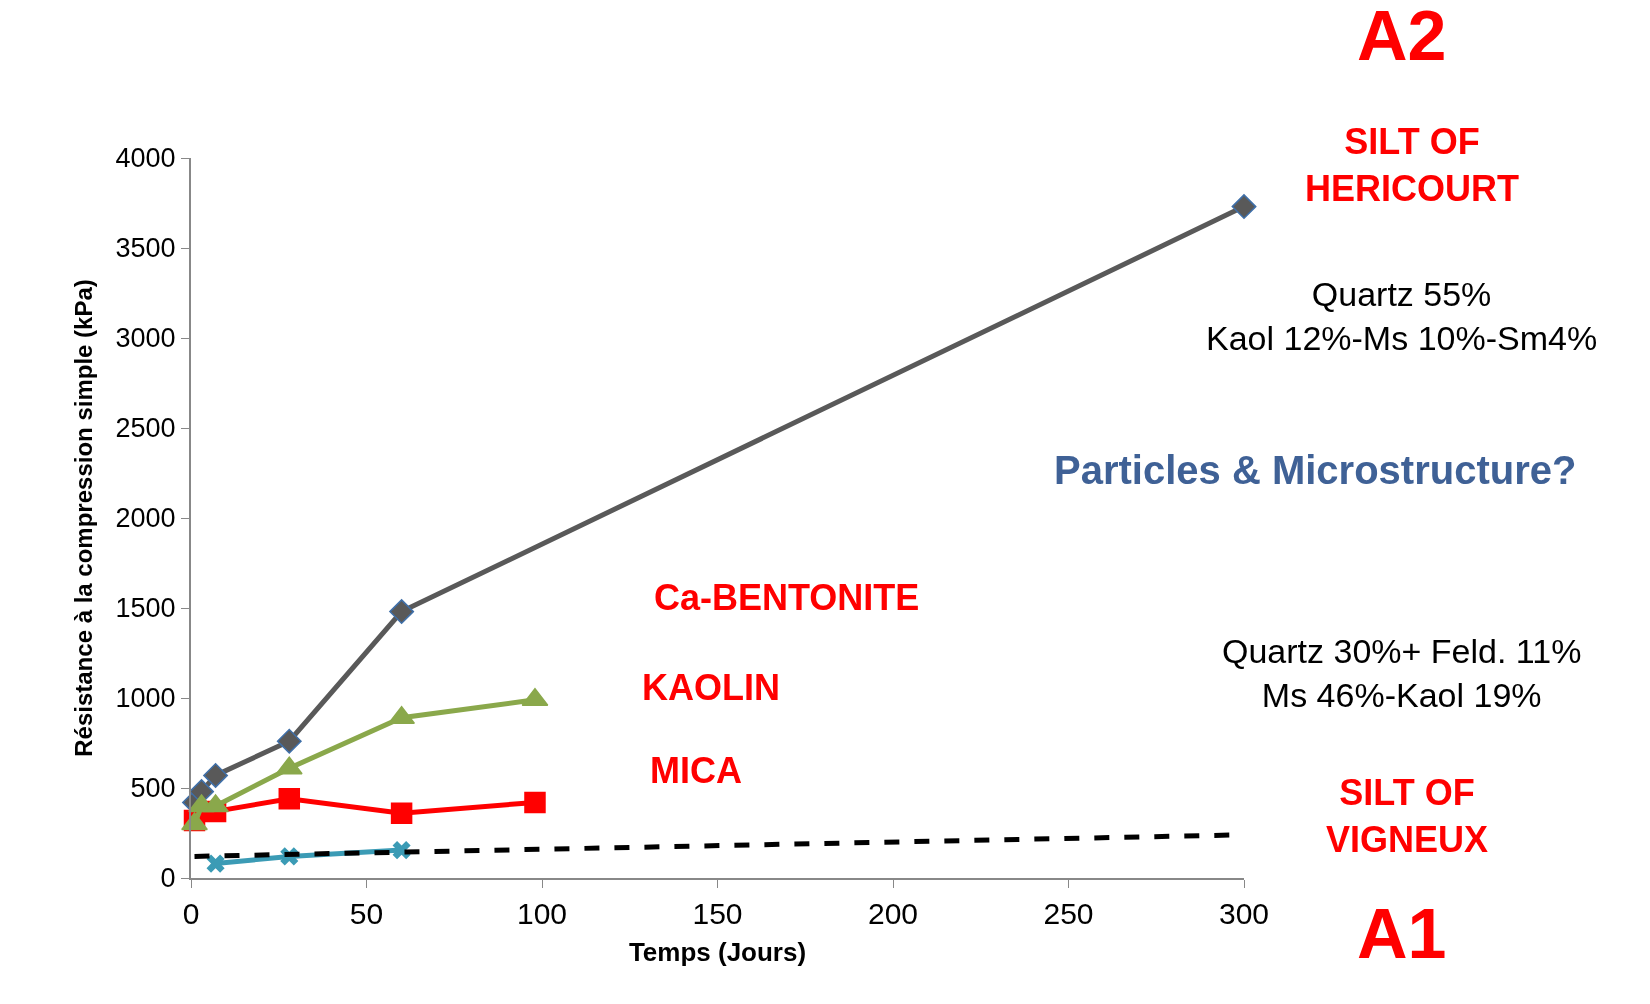 The image size is (1650, 1004). What do you see at coordinates (542, 913) in the screenshot?
I see `x-tick-label: 100` at bounding box center [542, 913].